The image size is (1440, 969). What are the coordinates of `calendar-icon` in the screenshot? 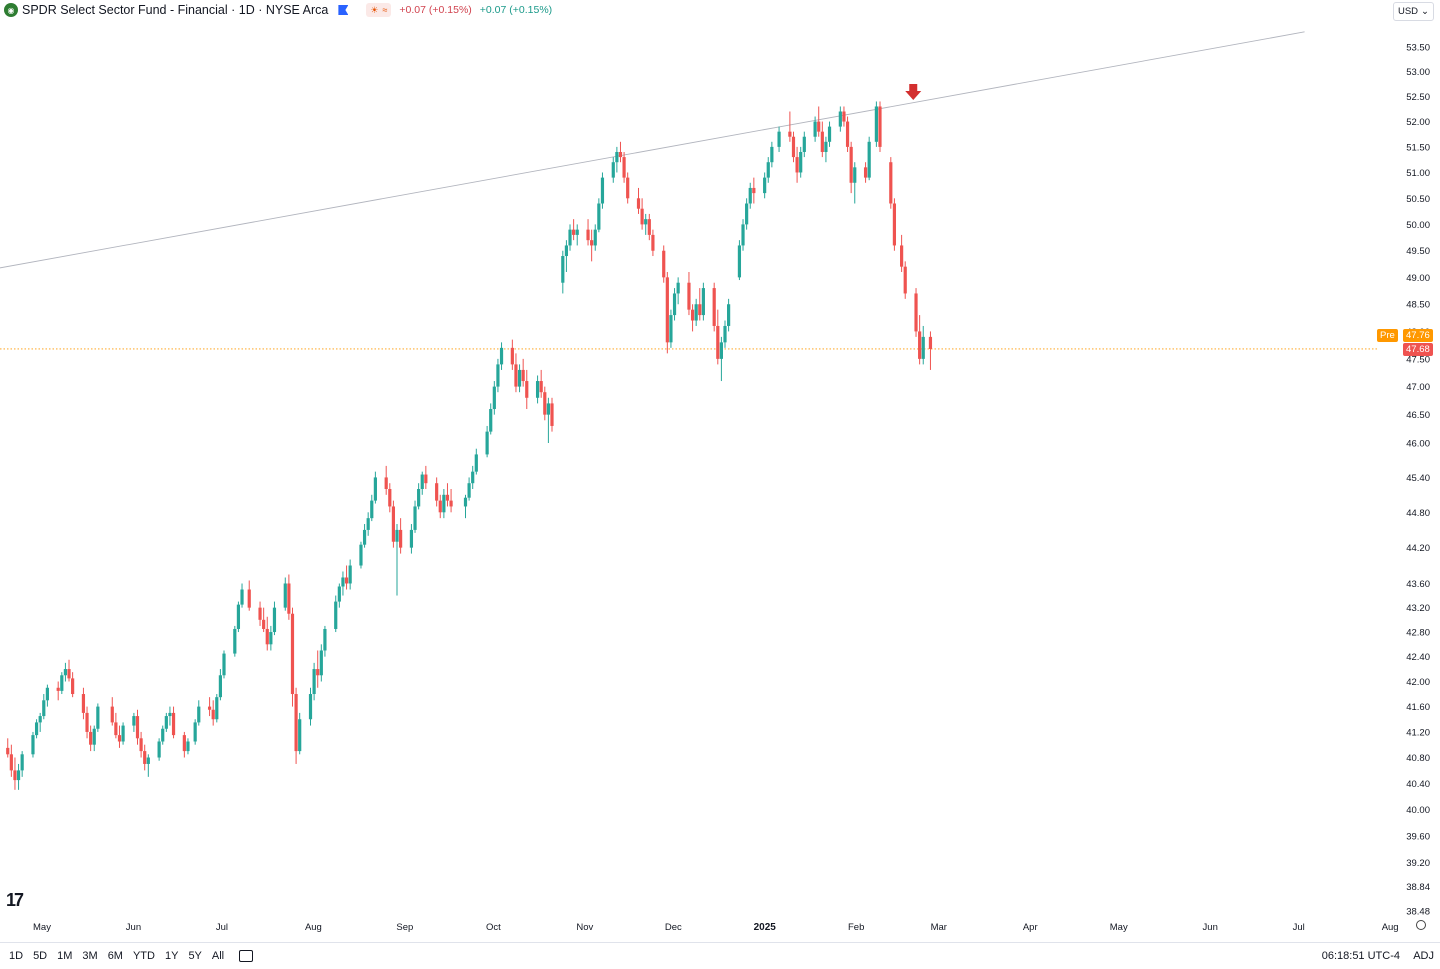 It's located at (246, 956).